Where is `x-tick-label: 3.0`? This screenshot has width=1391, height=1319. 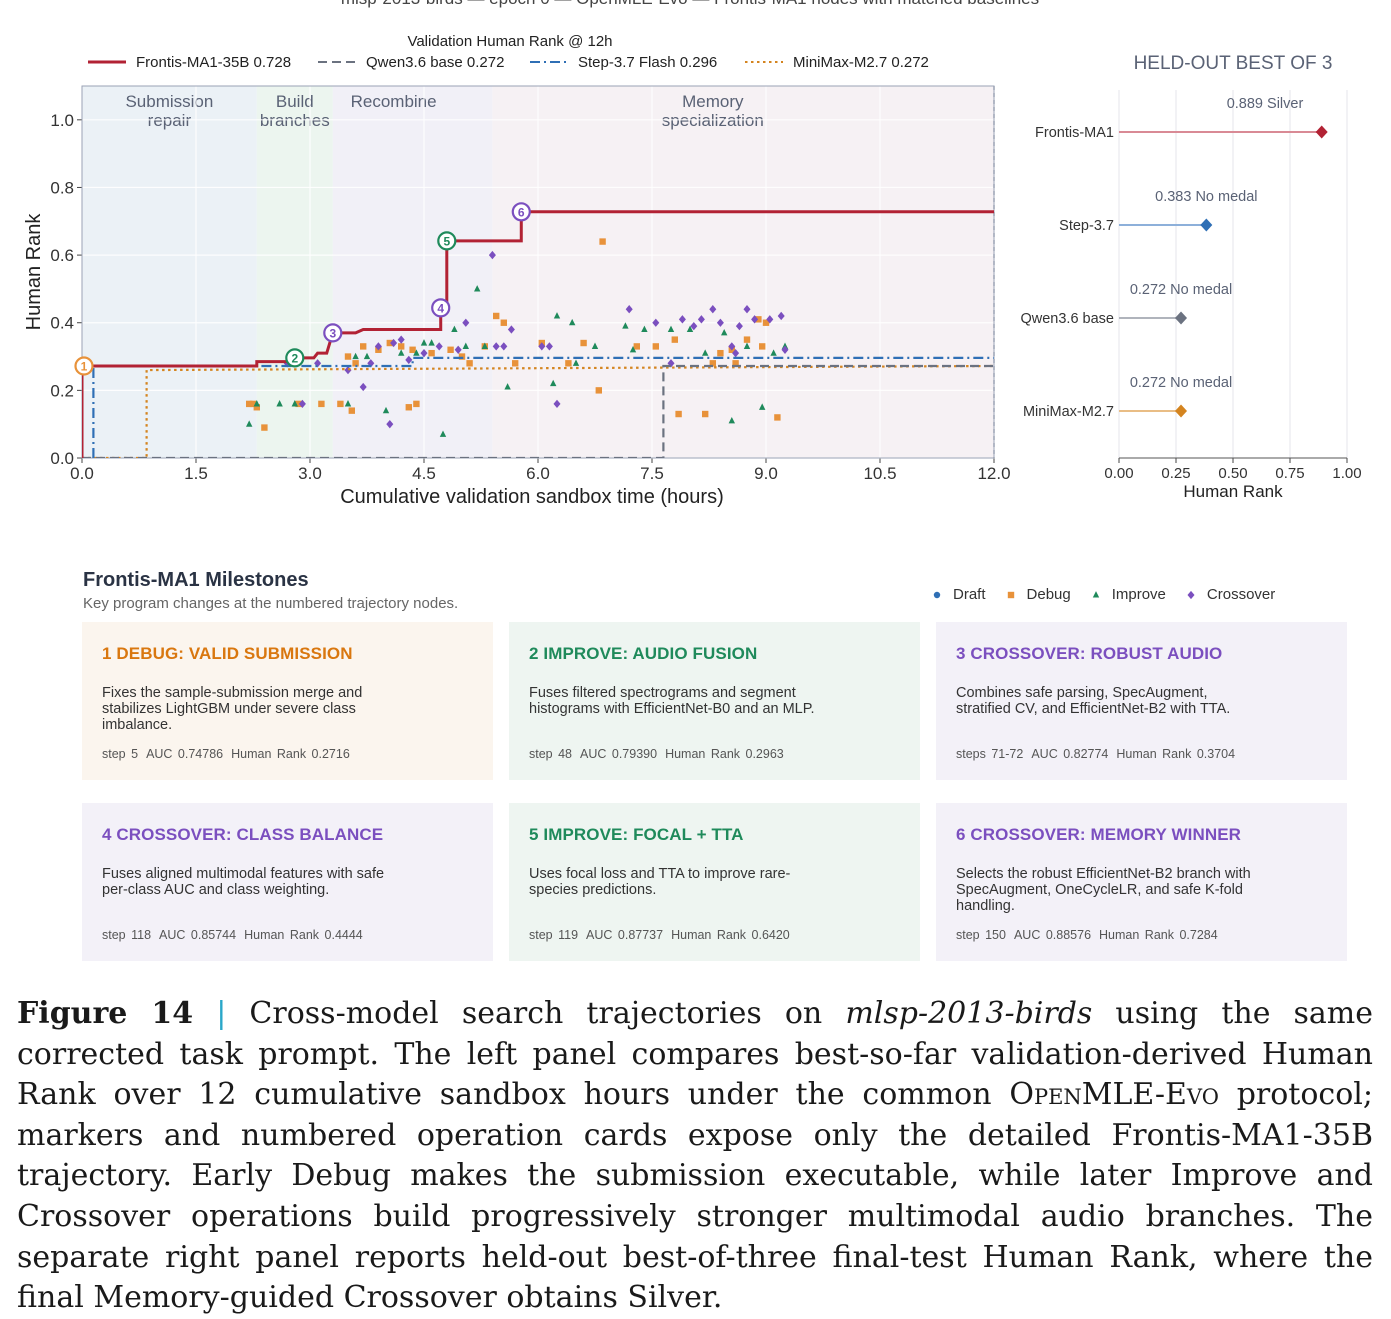 x-tick-label: 3.0 is located at coordinates (310, 473).